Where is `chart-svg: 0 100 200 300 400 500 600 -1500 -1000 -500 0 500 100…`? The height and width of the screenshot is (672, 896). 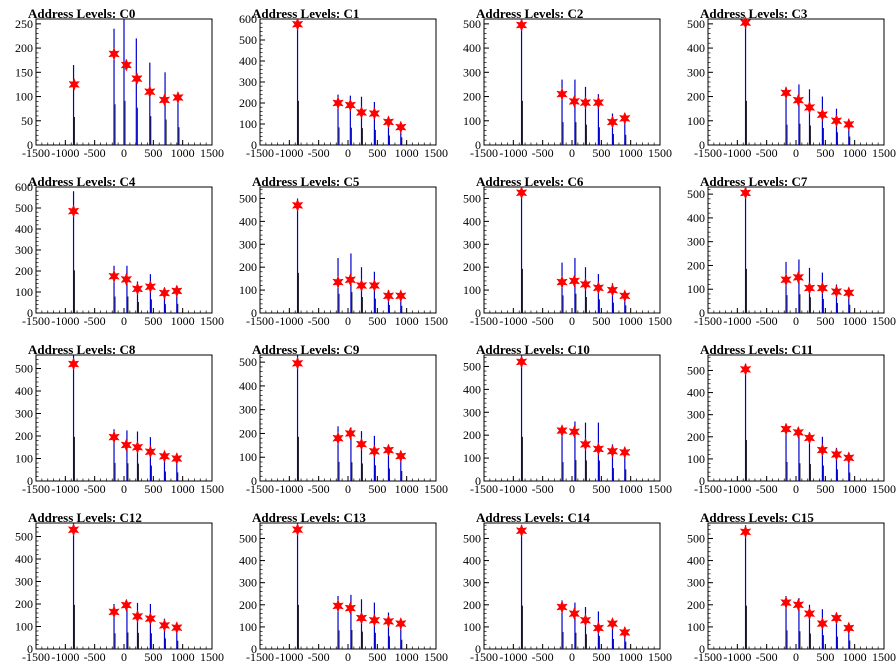 chart-svg: 0 100 200 300 400 500 600 -1500 -1000 -500 0 500 100… is located at coordinates (343, 86).